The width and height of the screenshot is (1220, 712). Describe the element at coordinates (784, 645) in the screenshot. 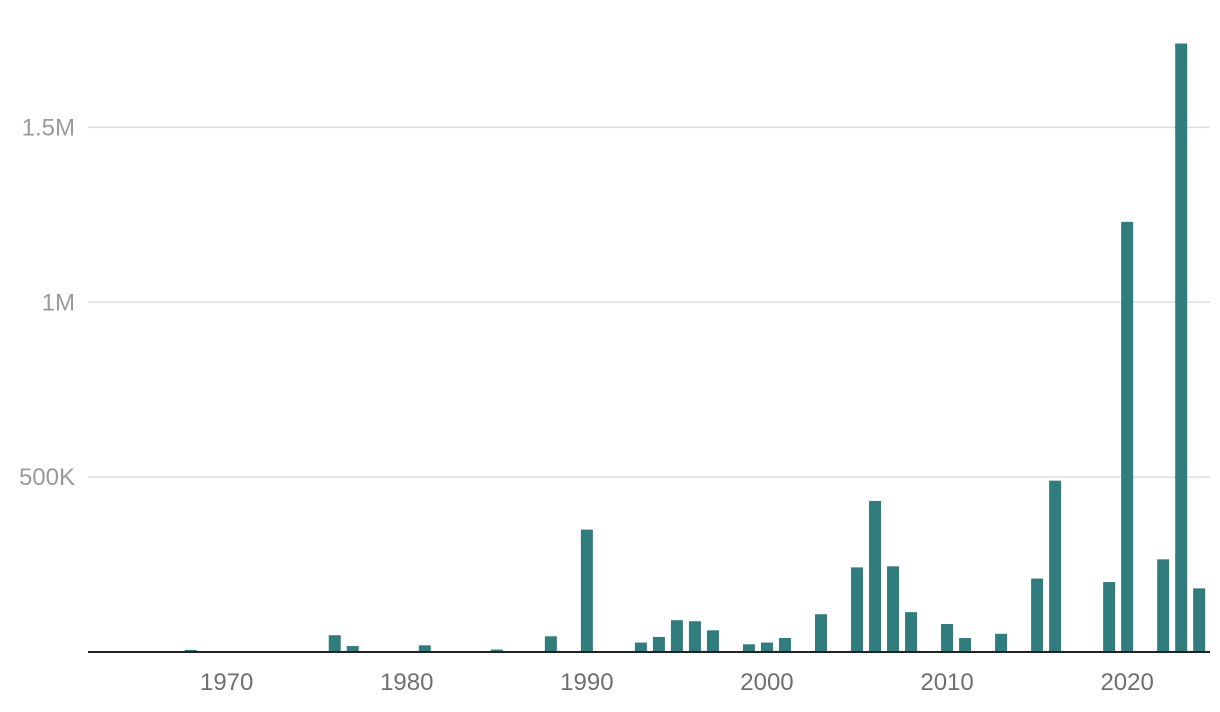

I see `bar-2001` at that location.